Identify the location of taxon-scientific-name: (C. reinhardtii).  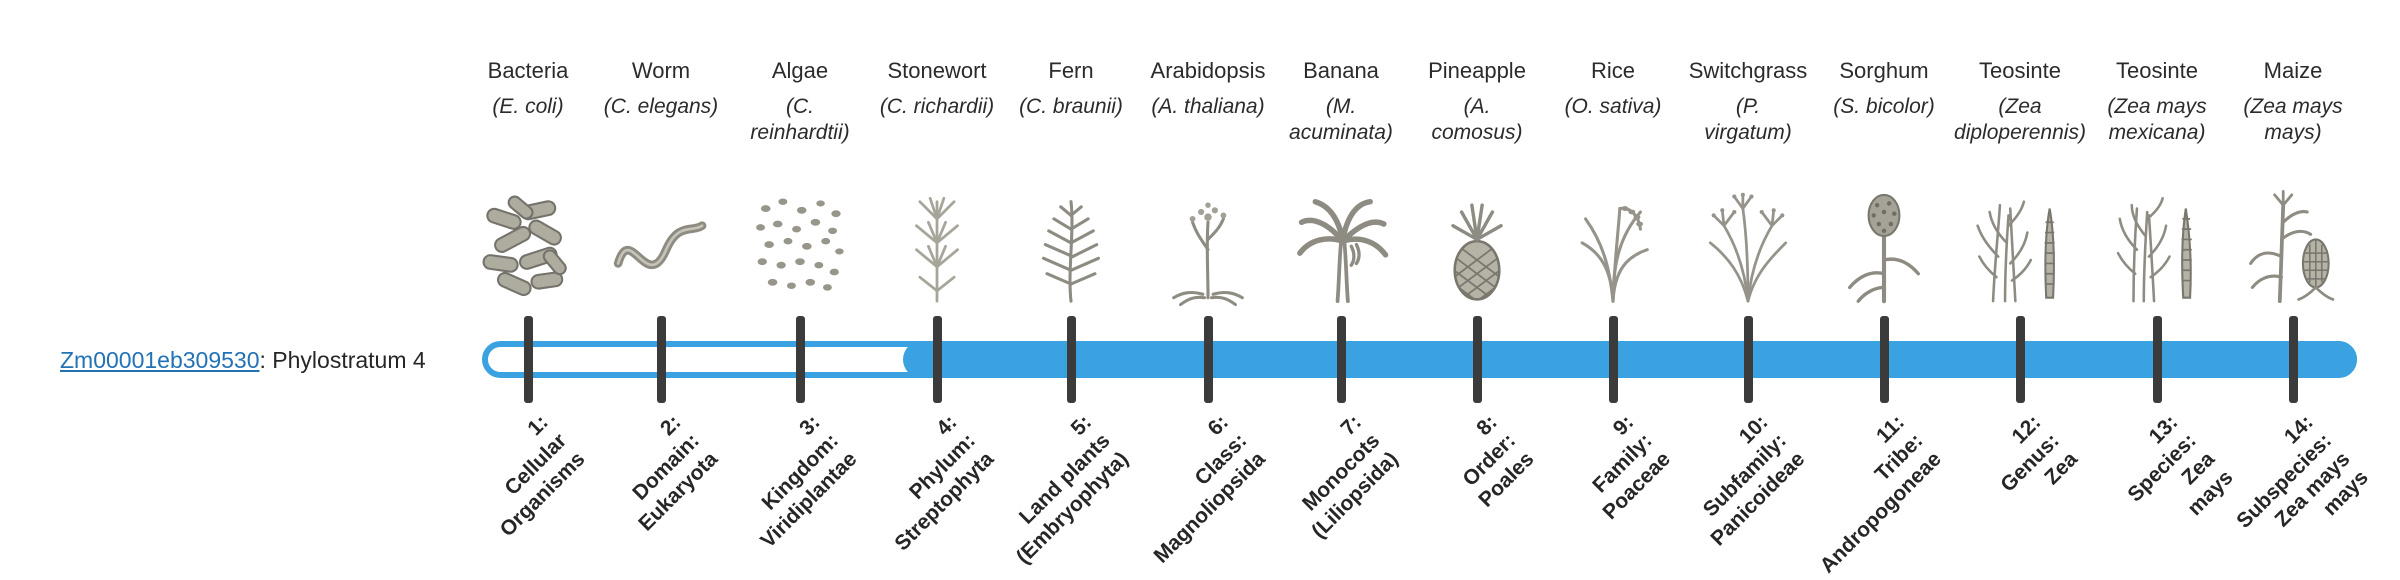
(800, 120).